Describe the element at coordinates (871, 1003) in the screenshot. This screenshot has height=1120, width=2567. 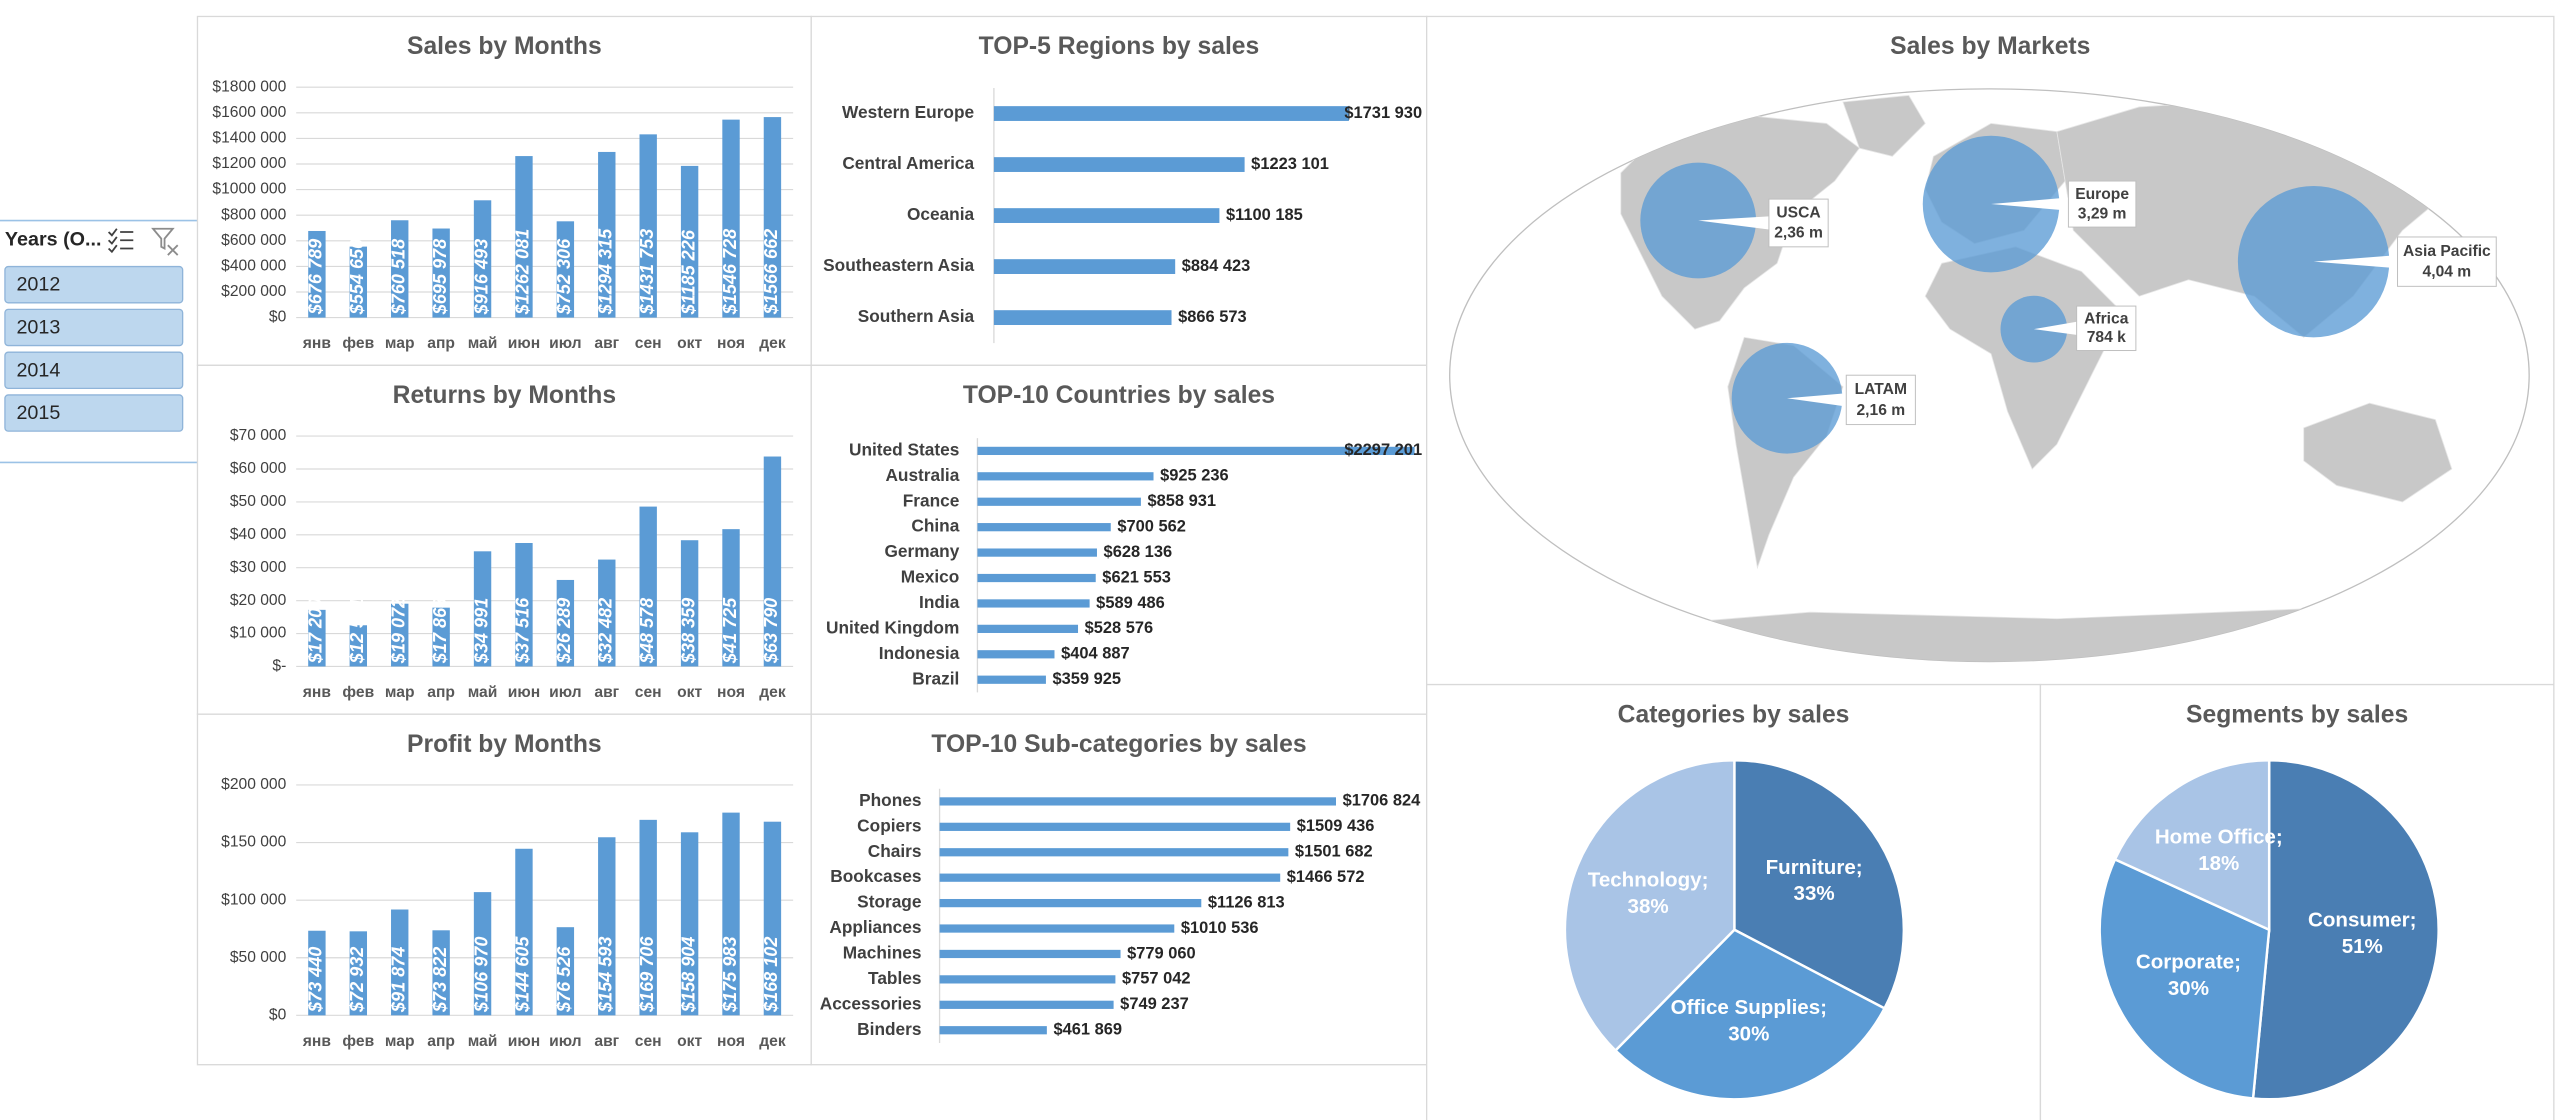
I see `y-tick-label: Accessories` at that location.